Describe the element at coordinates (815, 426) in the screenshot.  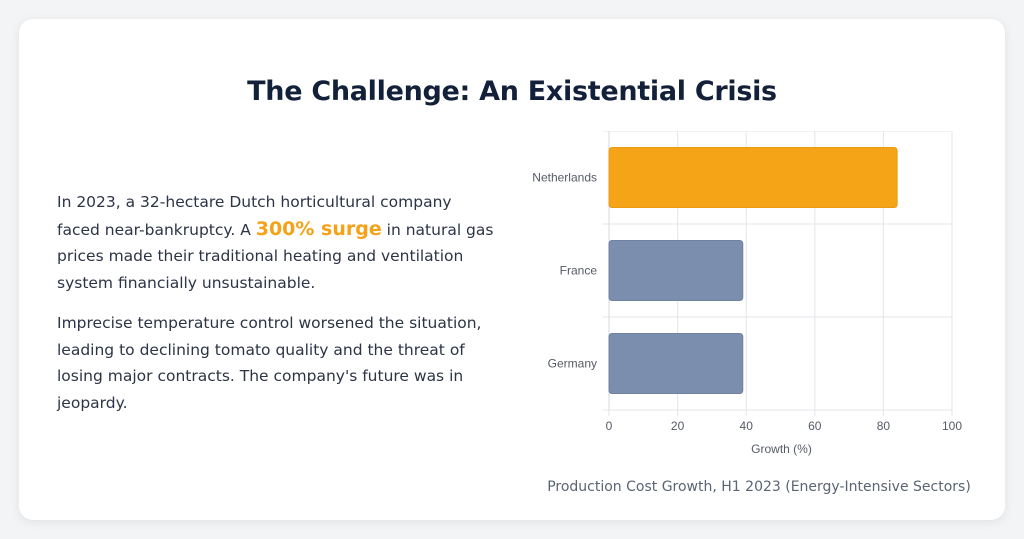
I see `x-tick-label: 60` at that location.